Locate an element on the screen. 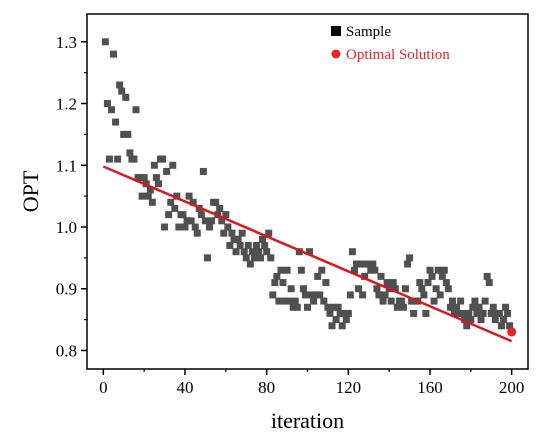  y-tick-label: 0.8 is located at coordinates (66, 350).